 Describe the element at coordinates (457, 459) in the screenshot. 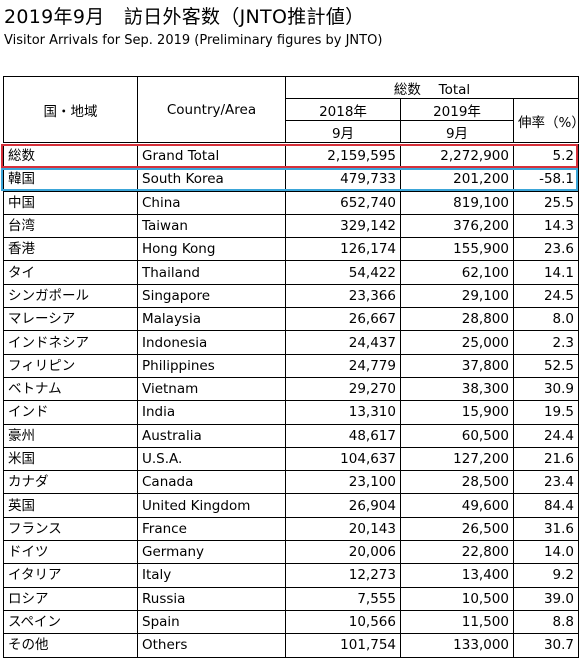

I see `cell-2019: 127,200` at that location.